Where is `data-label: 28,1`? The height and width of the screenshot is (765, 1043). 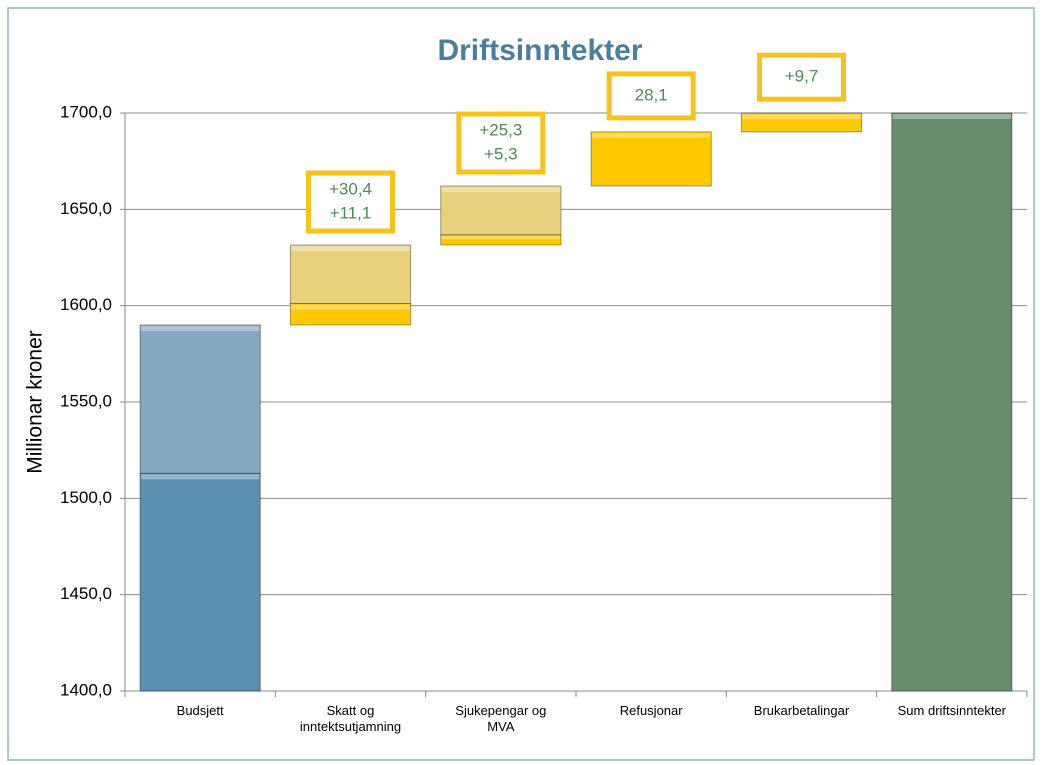
data-label: 28,1 is located at coordinates (651, 94).